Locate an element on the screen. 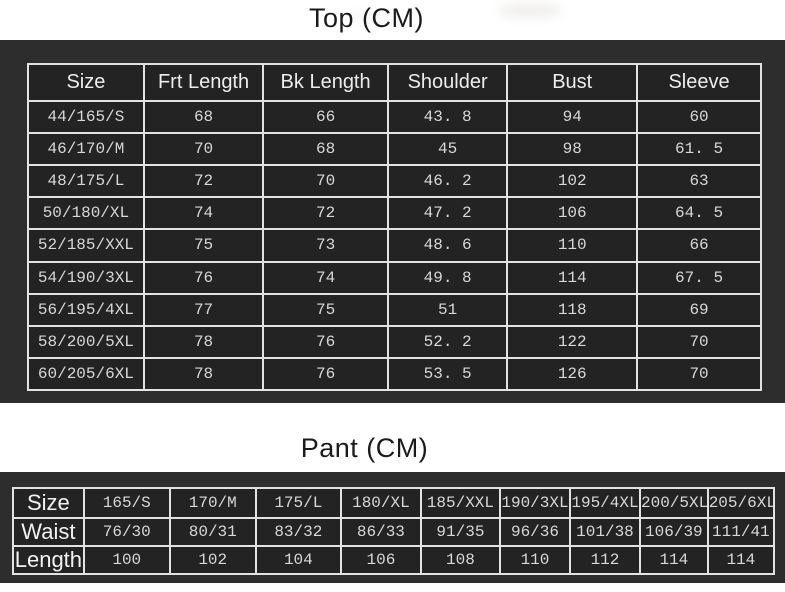 The width and height of the screenshot is (785, 592). table-cell: 86/33 is located at coordinates (380, 532).